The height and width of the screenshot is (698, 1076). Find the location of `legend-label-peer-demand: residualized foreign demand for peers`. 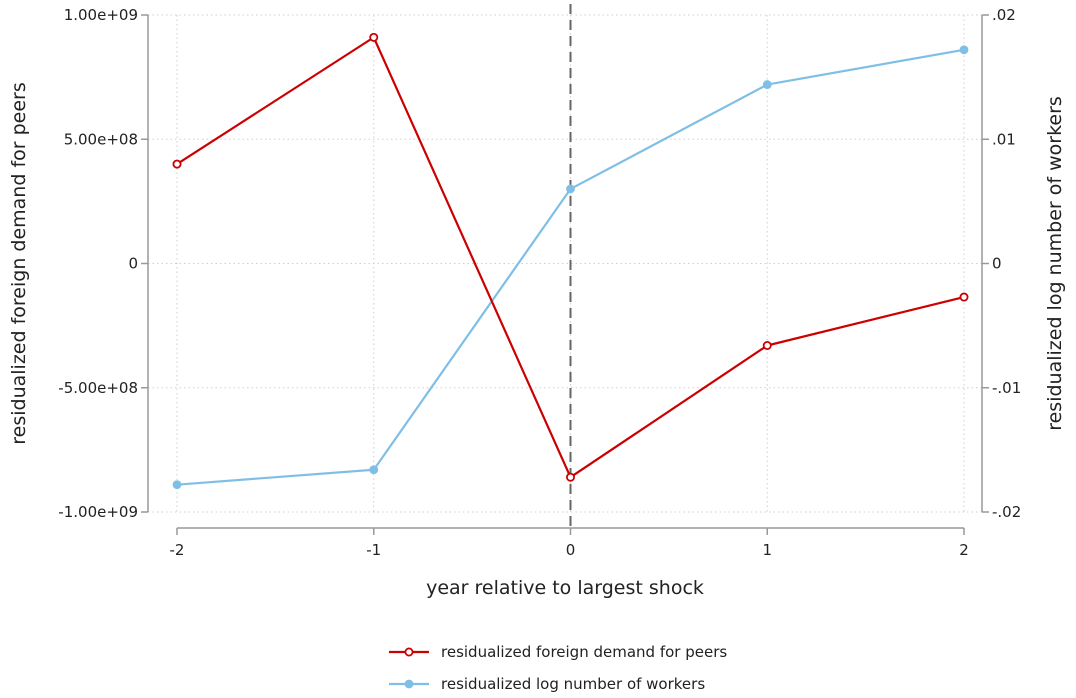

legend-label-peer-demand: residualized foreign demand for peers is located at coordinates (584, 652).